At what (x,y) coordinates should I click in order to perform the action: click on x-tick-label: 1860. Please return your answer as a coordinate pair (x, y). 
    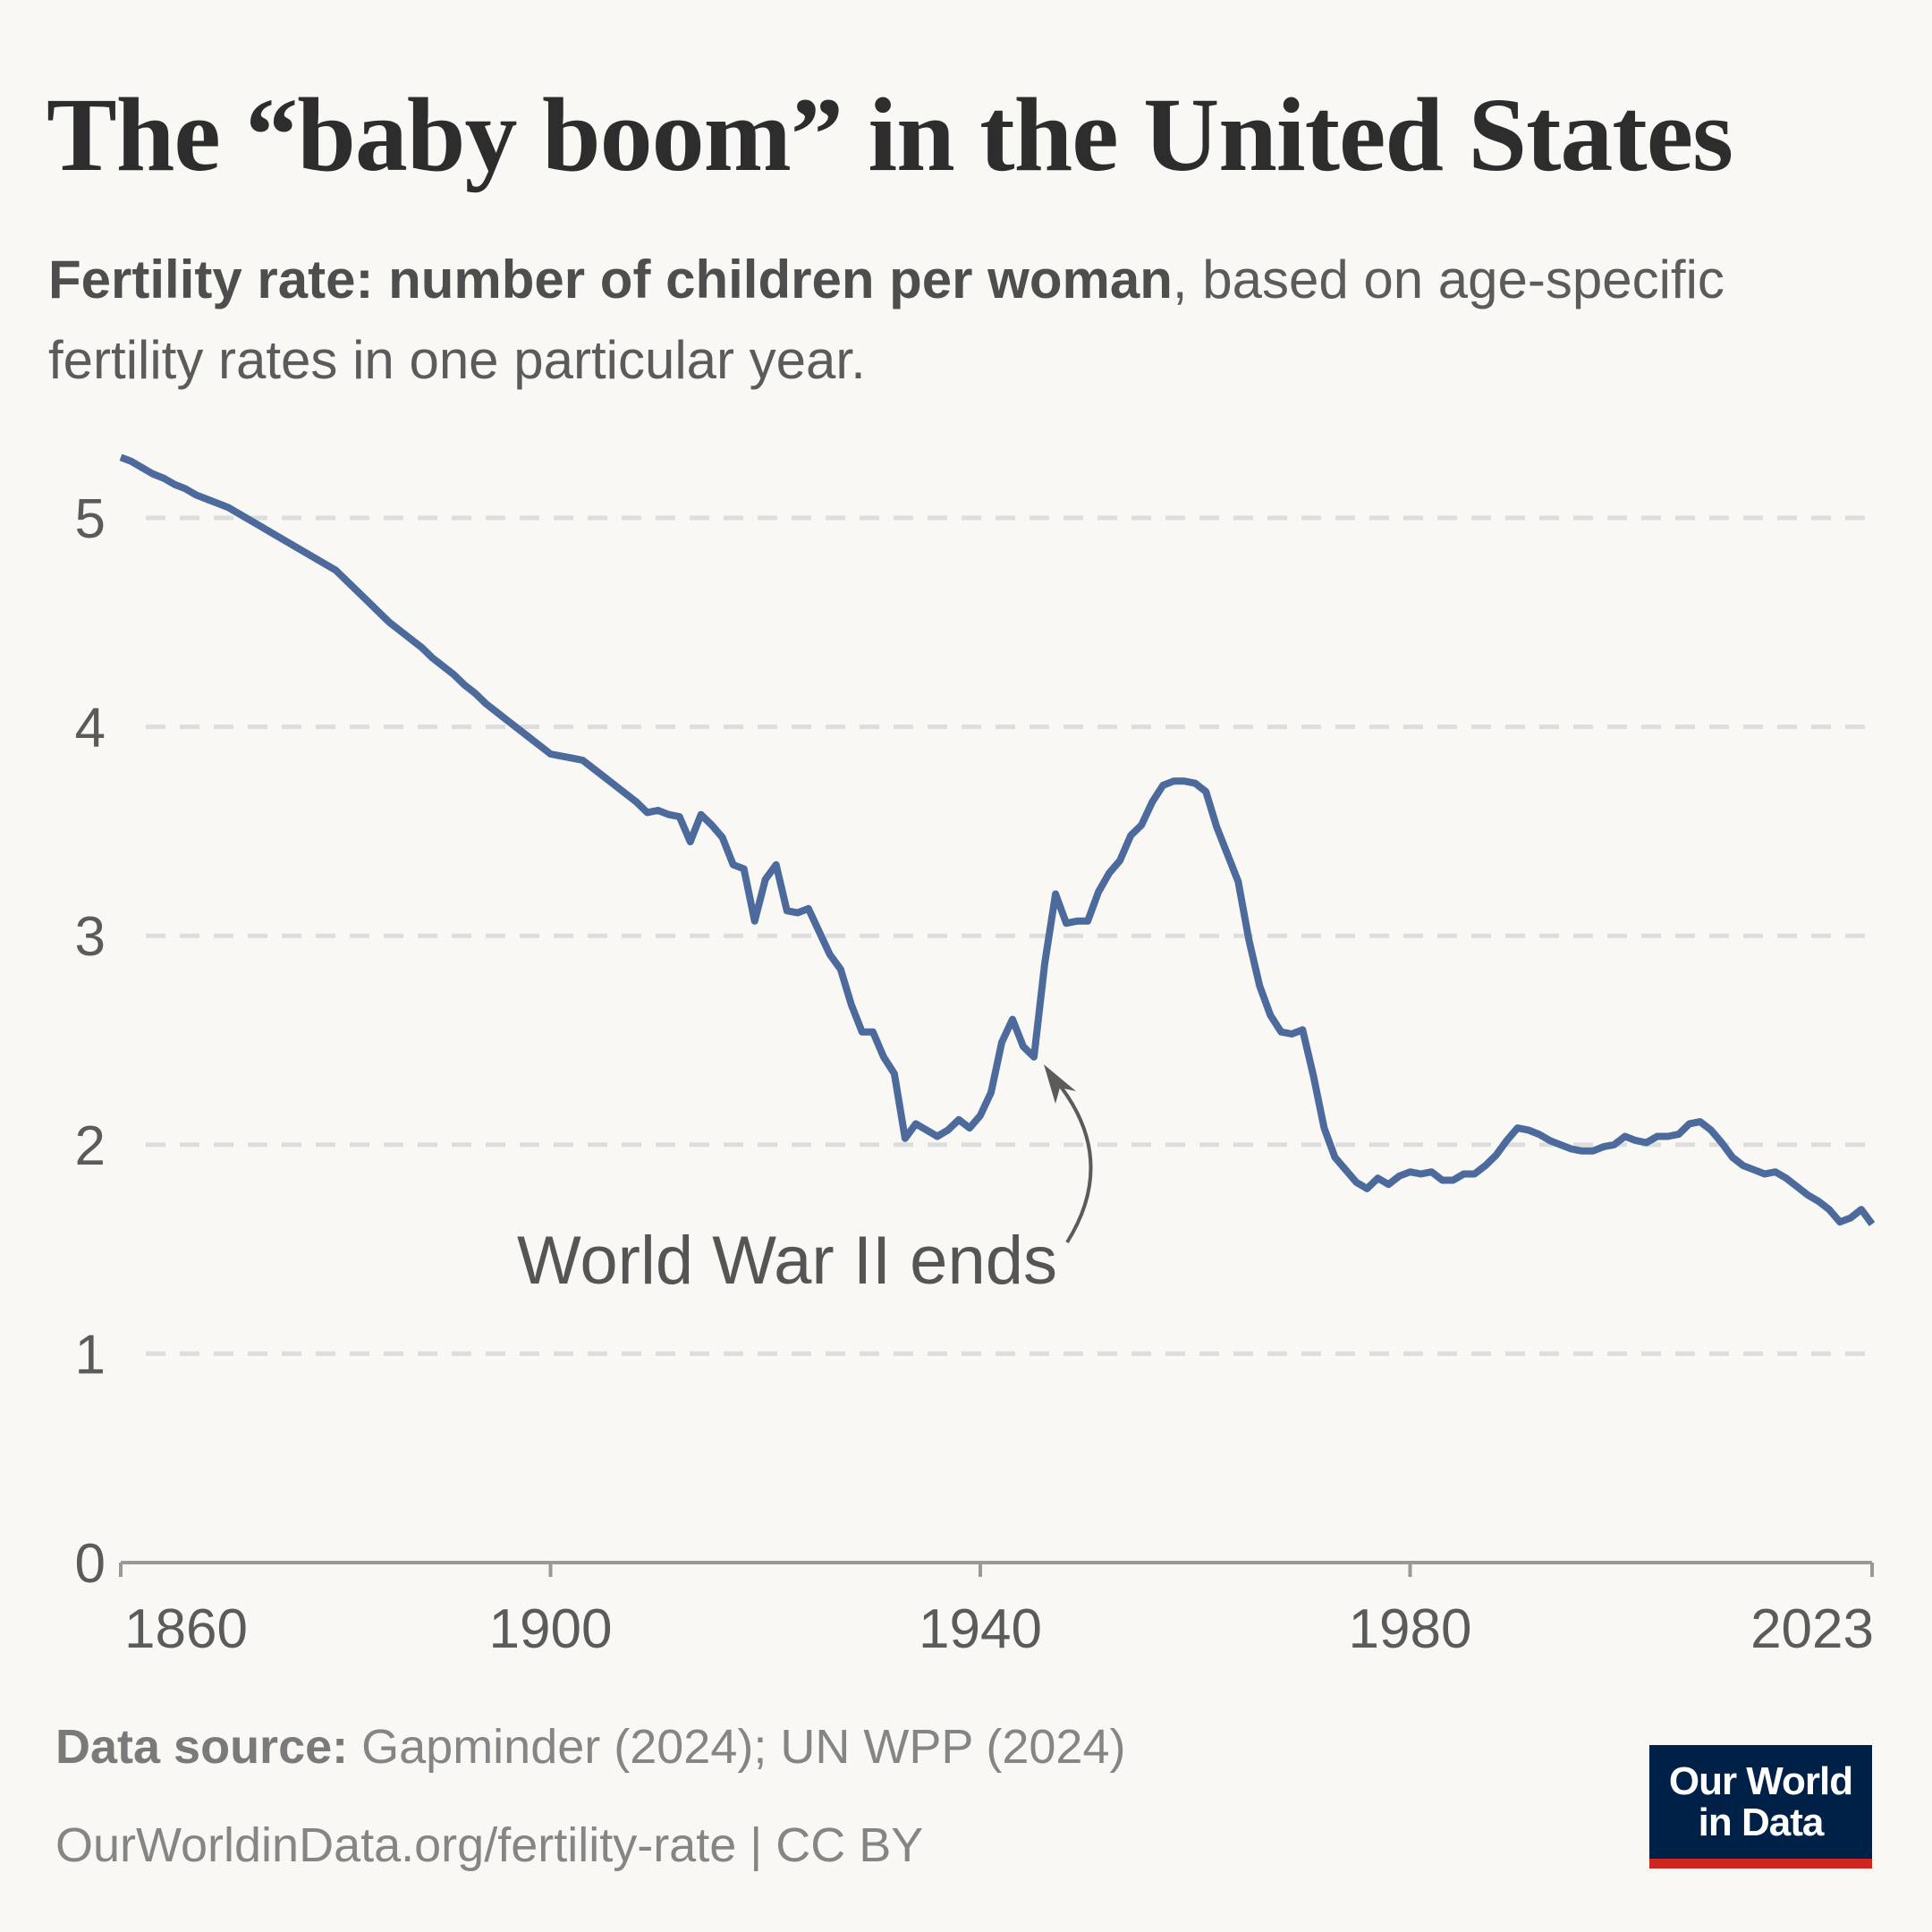
    Looking at the image, I should click on (186, 1629).